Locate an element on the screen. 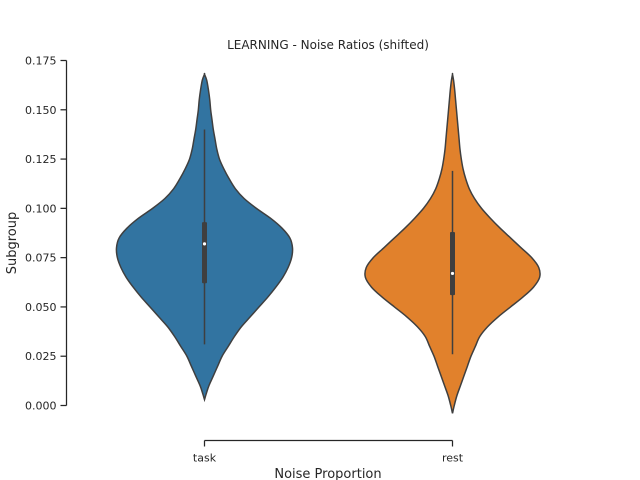 The image size is (640, 480). y-tick-label: 0.100 is located at coordinates (41, 208).